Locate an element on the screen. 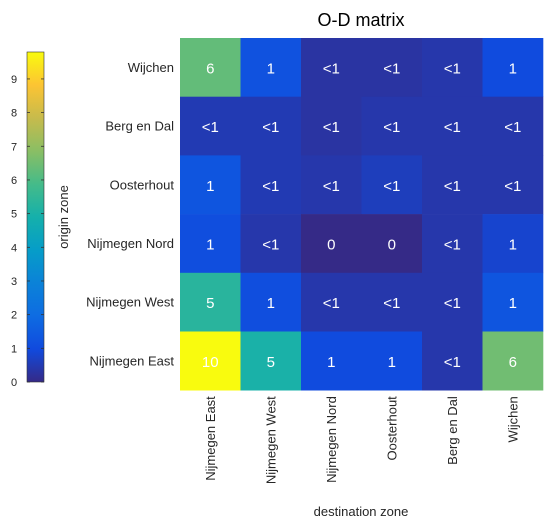 Image resolution: width=547 pixels, height=519 pixels. colorbar-ticks: 0 1 2 3 4 5 6 7 8 9 is located at coordinates (27, 231).